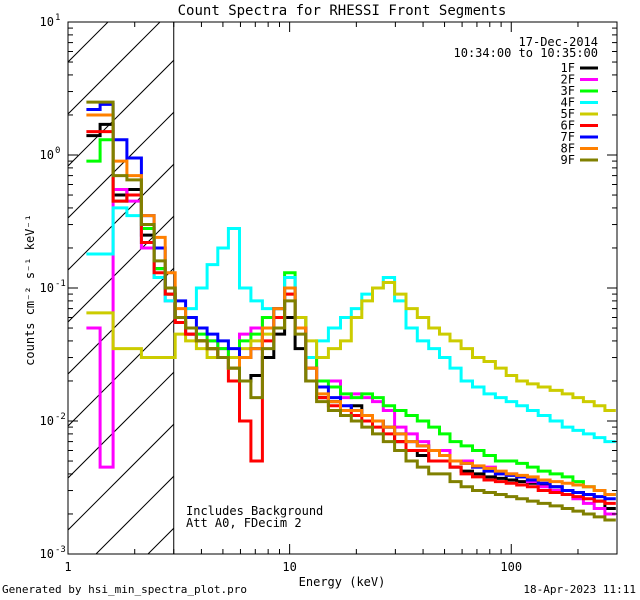  I want to click on y-tick-exponent: 1, so click(57, 18).